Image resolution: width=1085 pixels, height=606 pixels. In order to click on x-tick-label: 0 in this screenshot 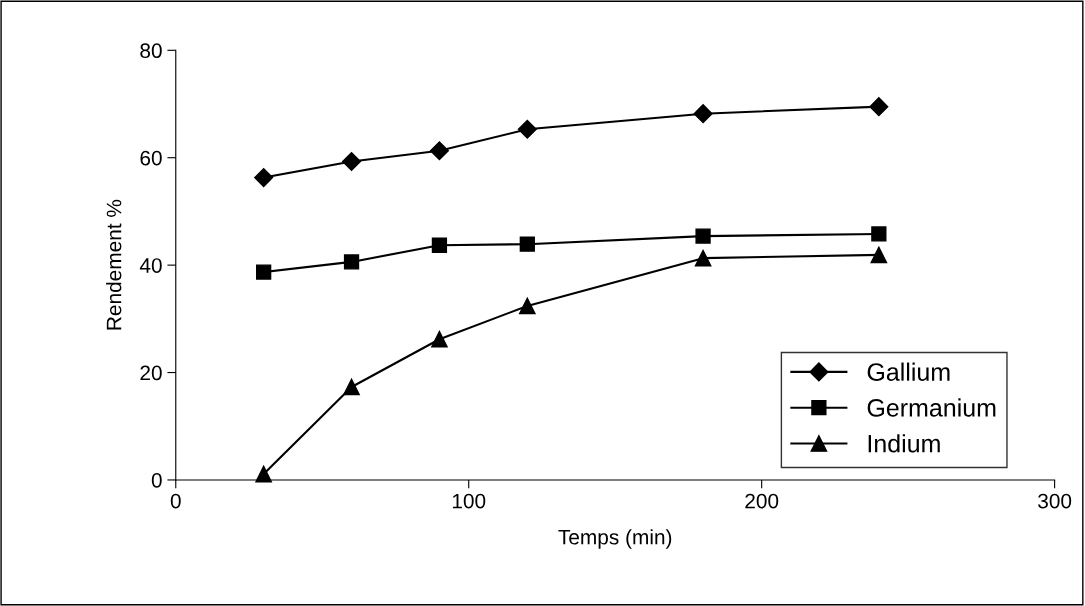, I will do `click(175, 501)`.